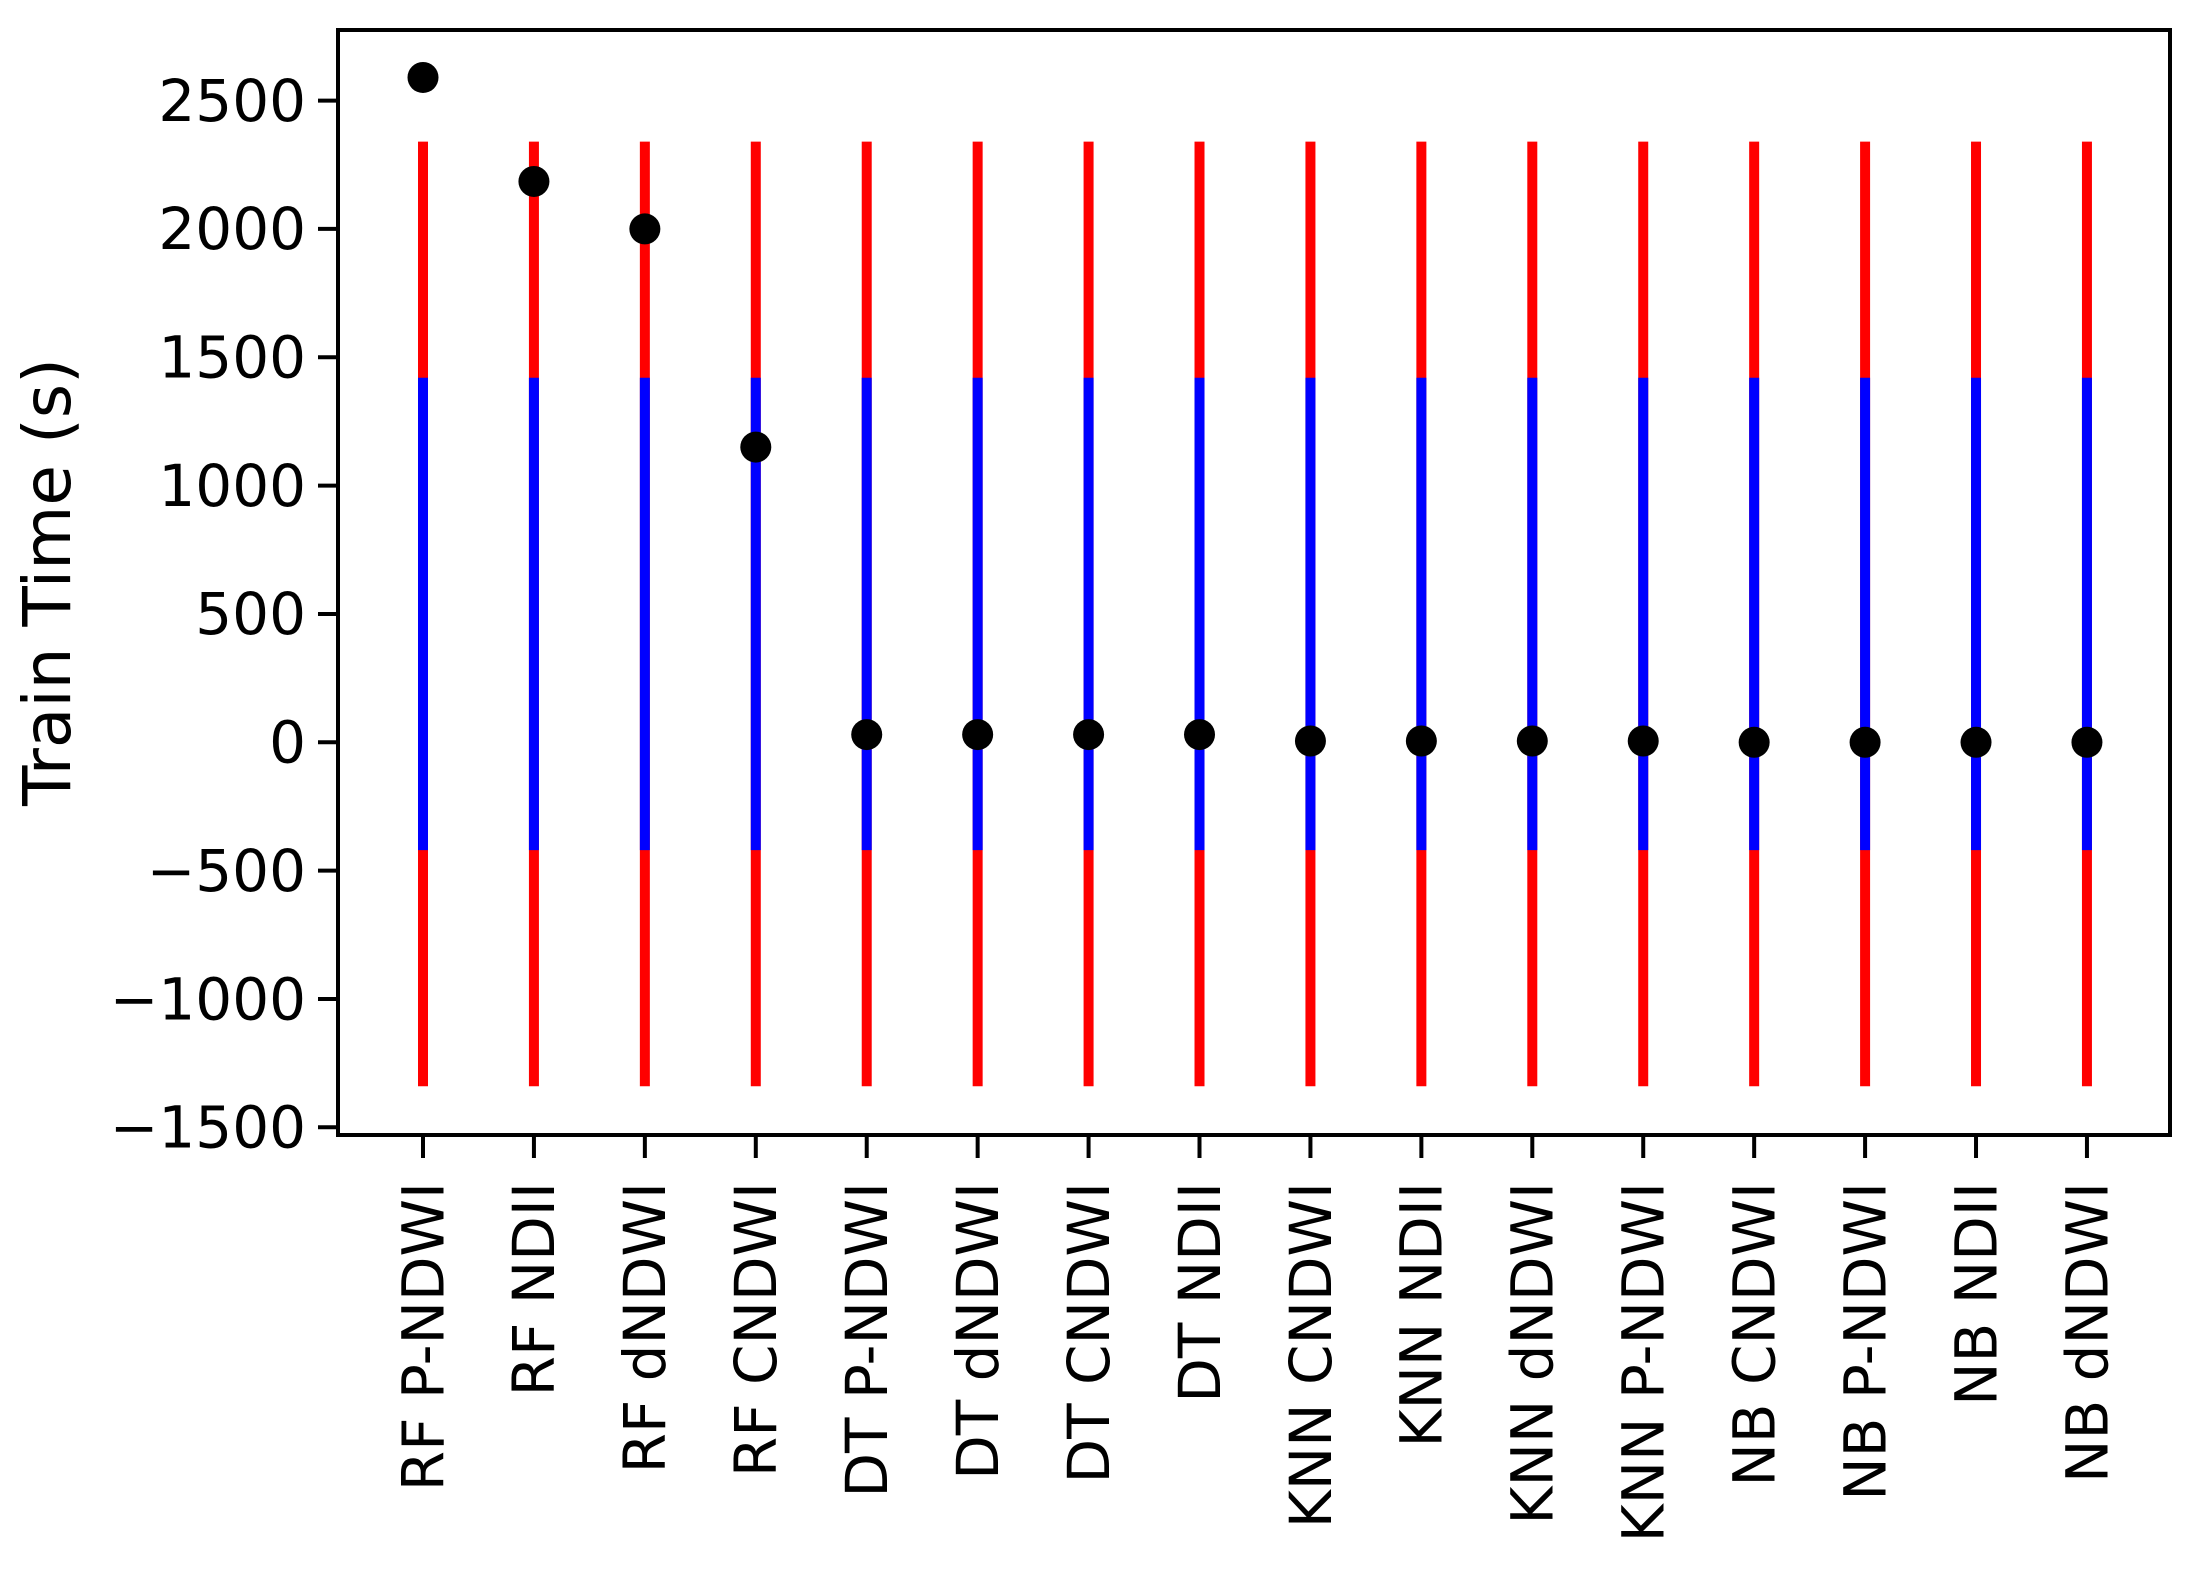 This screenshot has width=2204, height=1594. I want to click on x-tick-label: DT dNDWI, so click(978, 1331).